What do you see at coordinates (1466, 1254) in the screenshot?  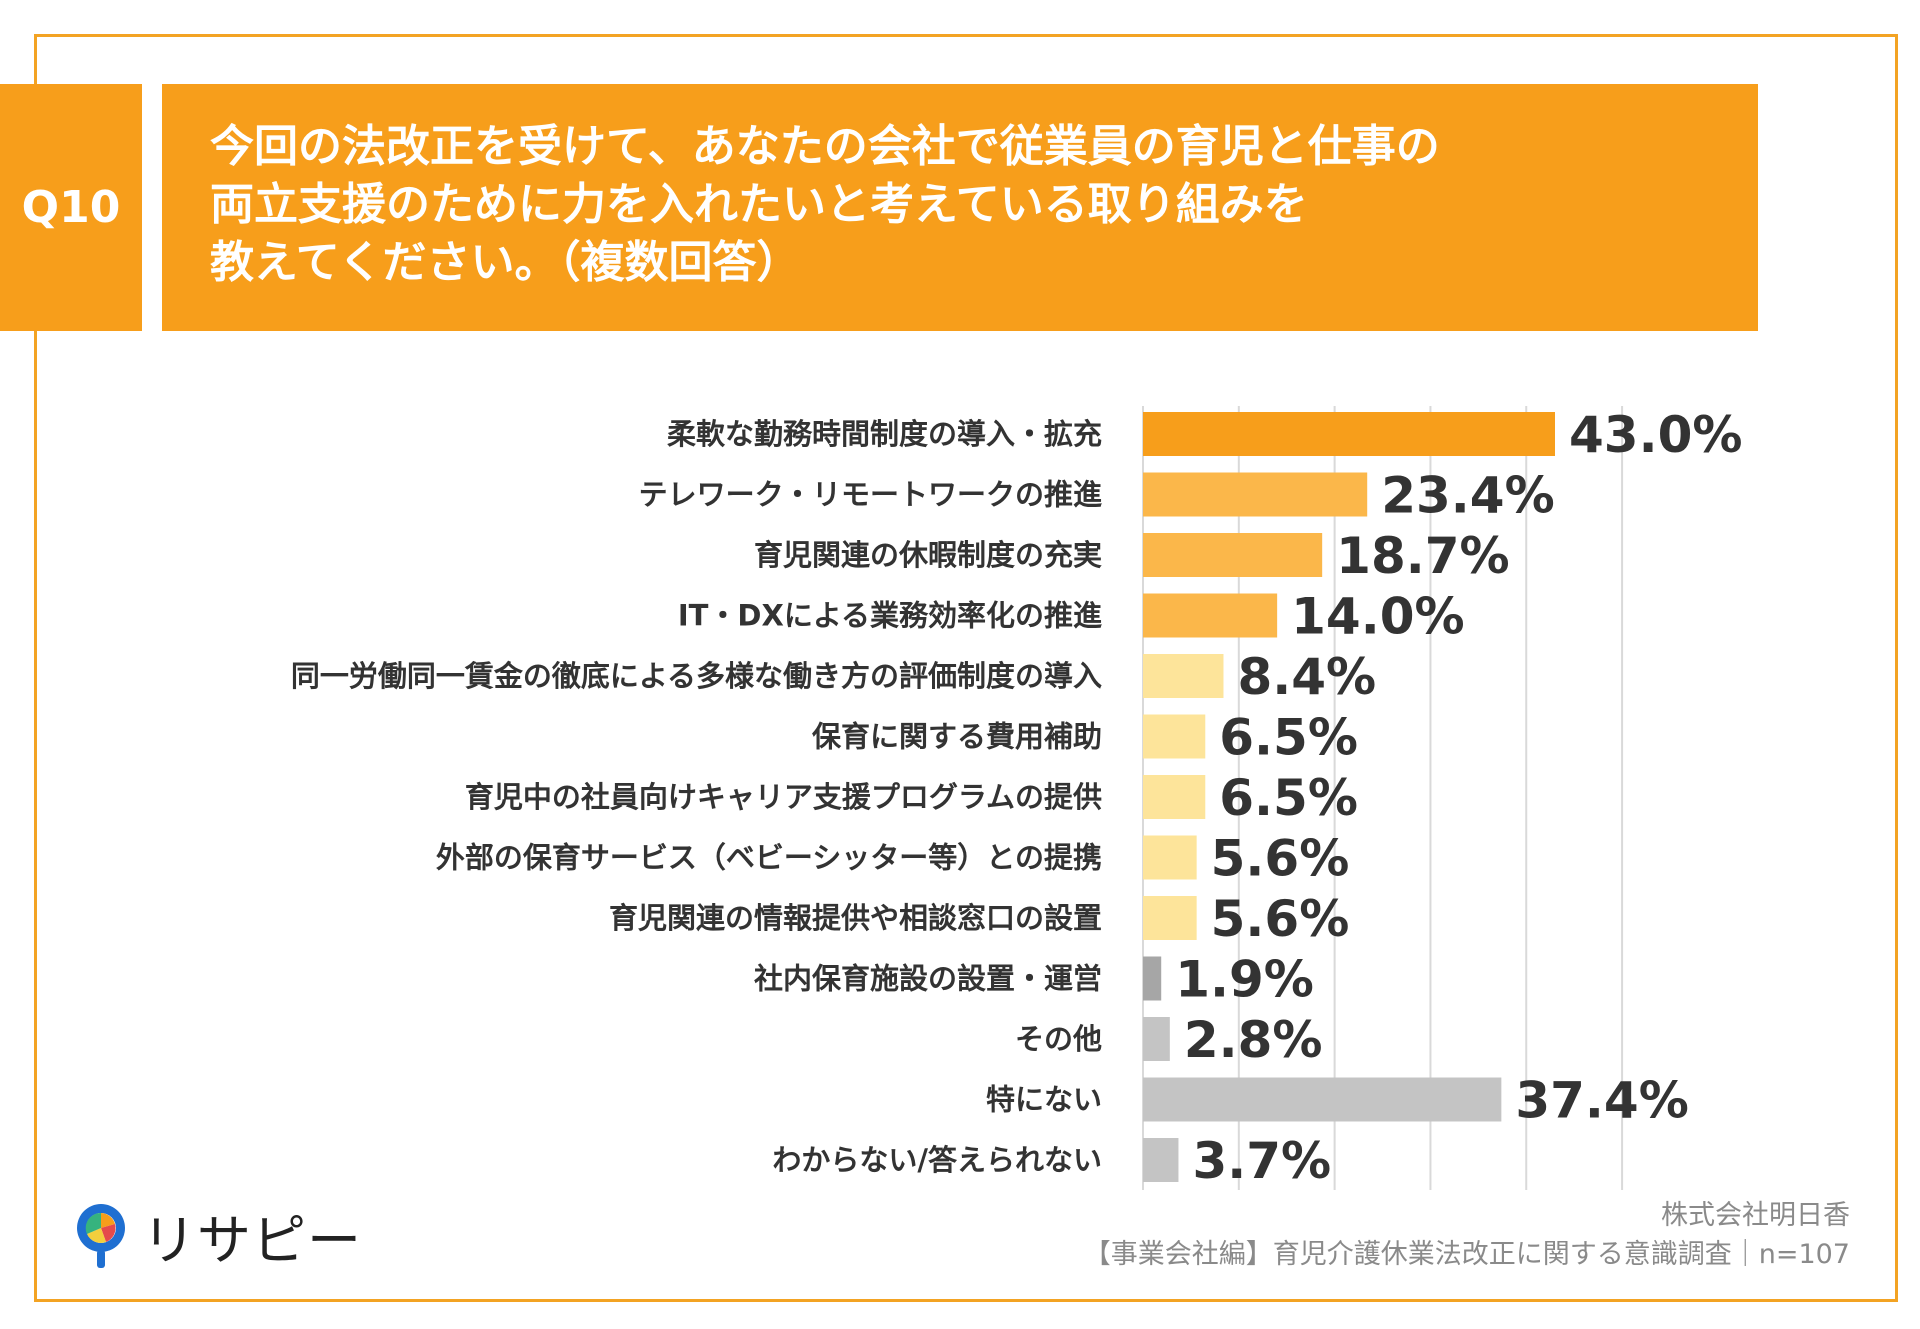 I see `footer-survey-info: 【事業会社編】育児介護休業法改正に関する意識調査｜n=107` at bounding box center [1466, 1254].